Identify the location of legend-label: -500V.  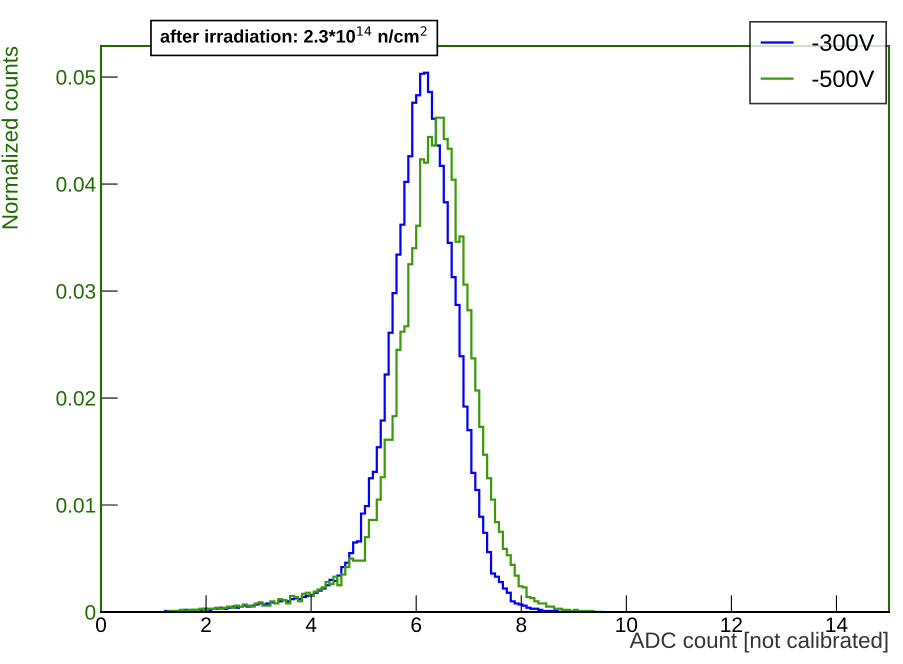
(843, 79).